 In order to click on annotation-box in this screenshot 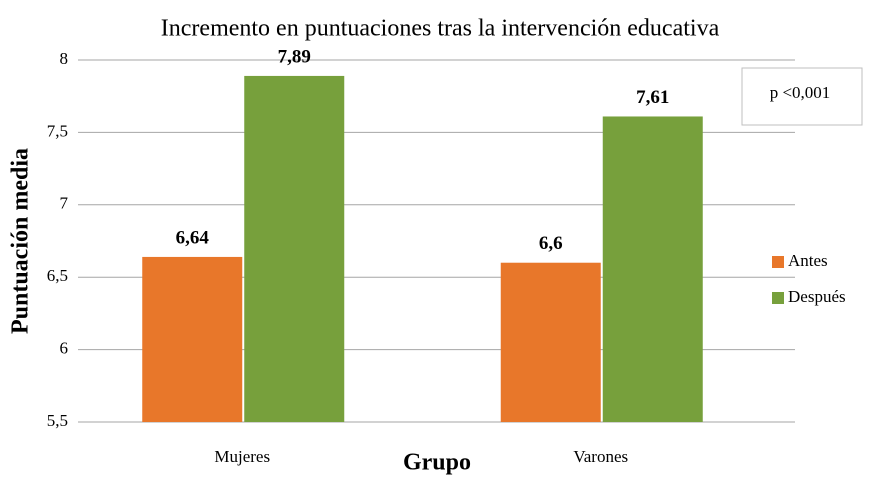, I will do `click(802, 96)`.